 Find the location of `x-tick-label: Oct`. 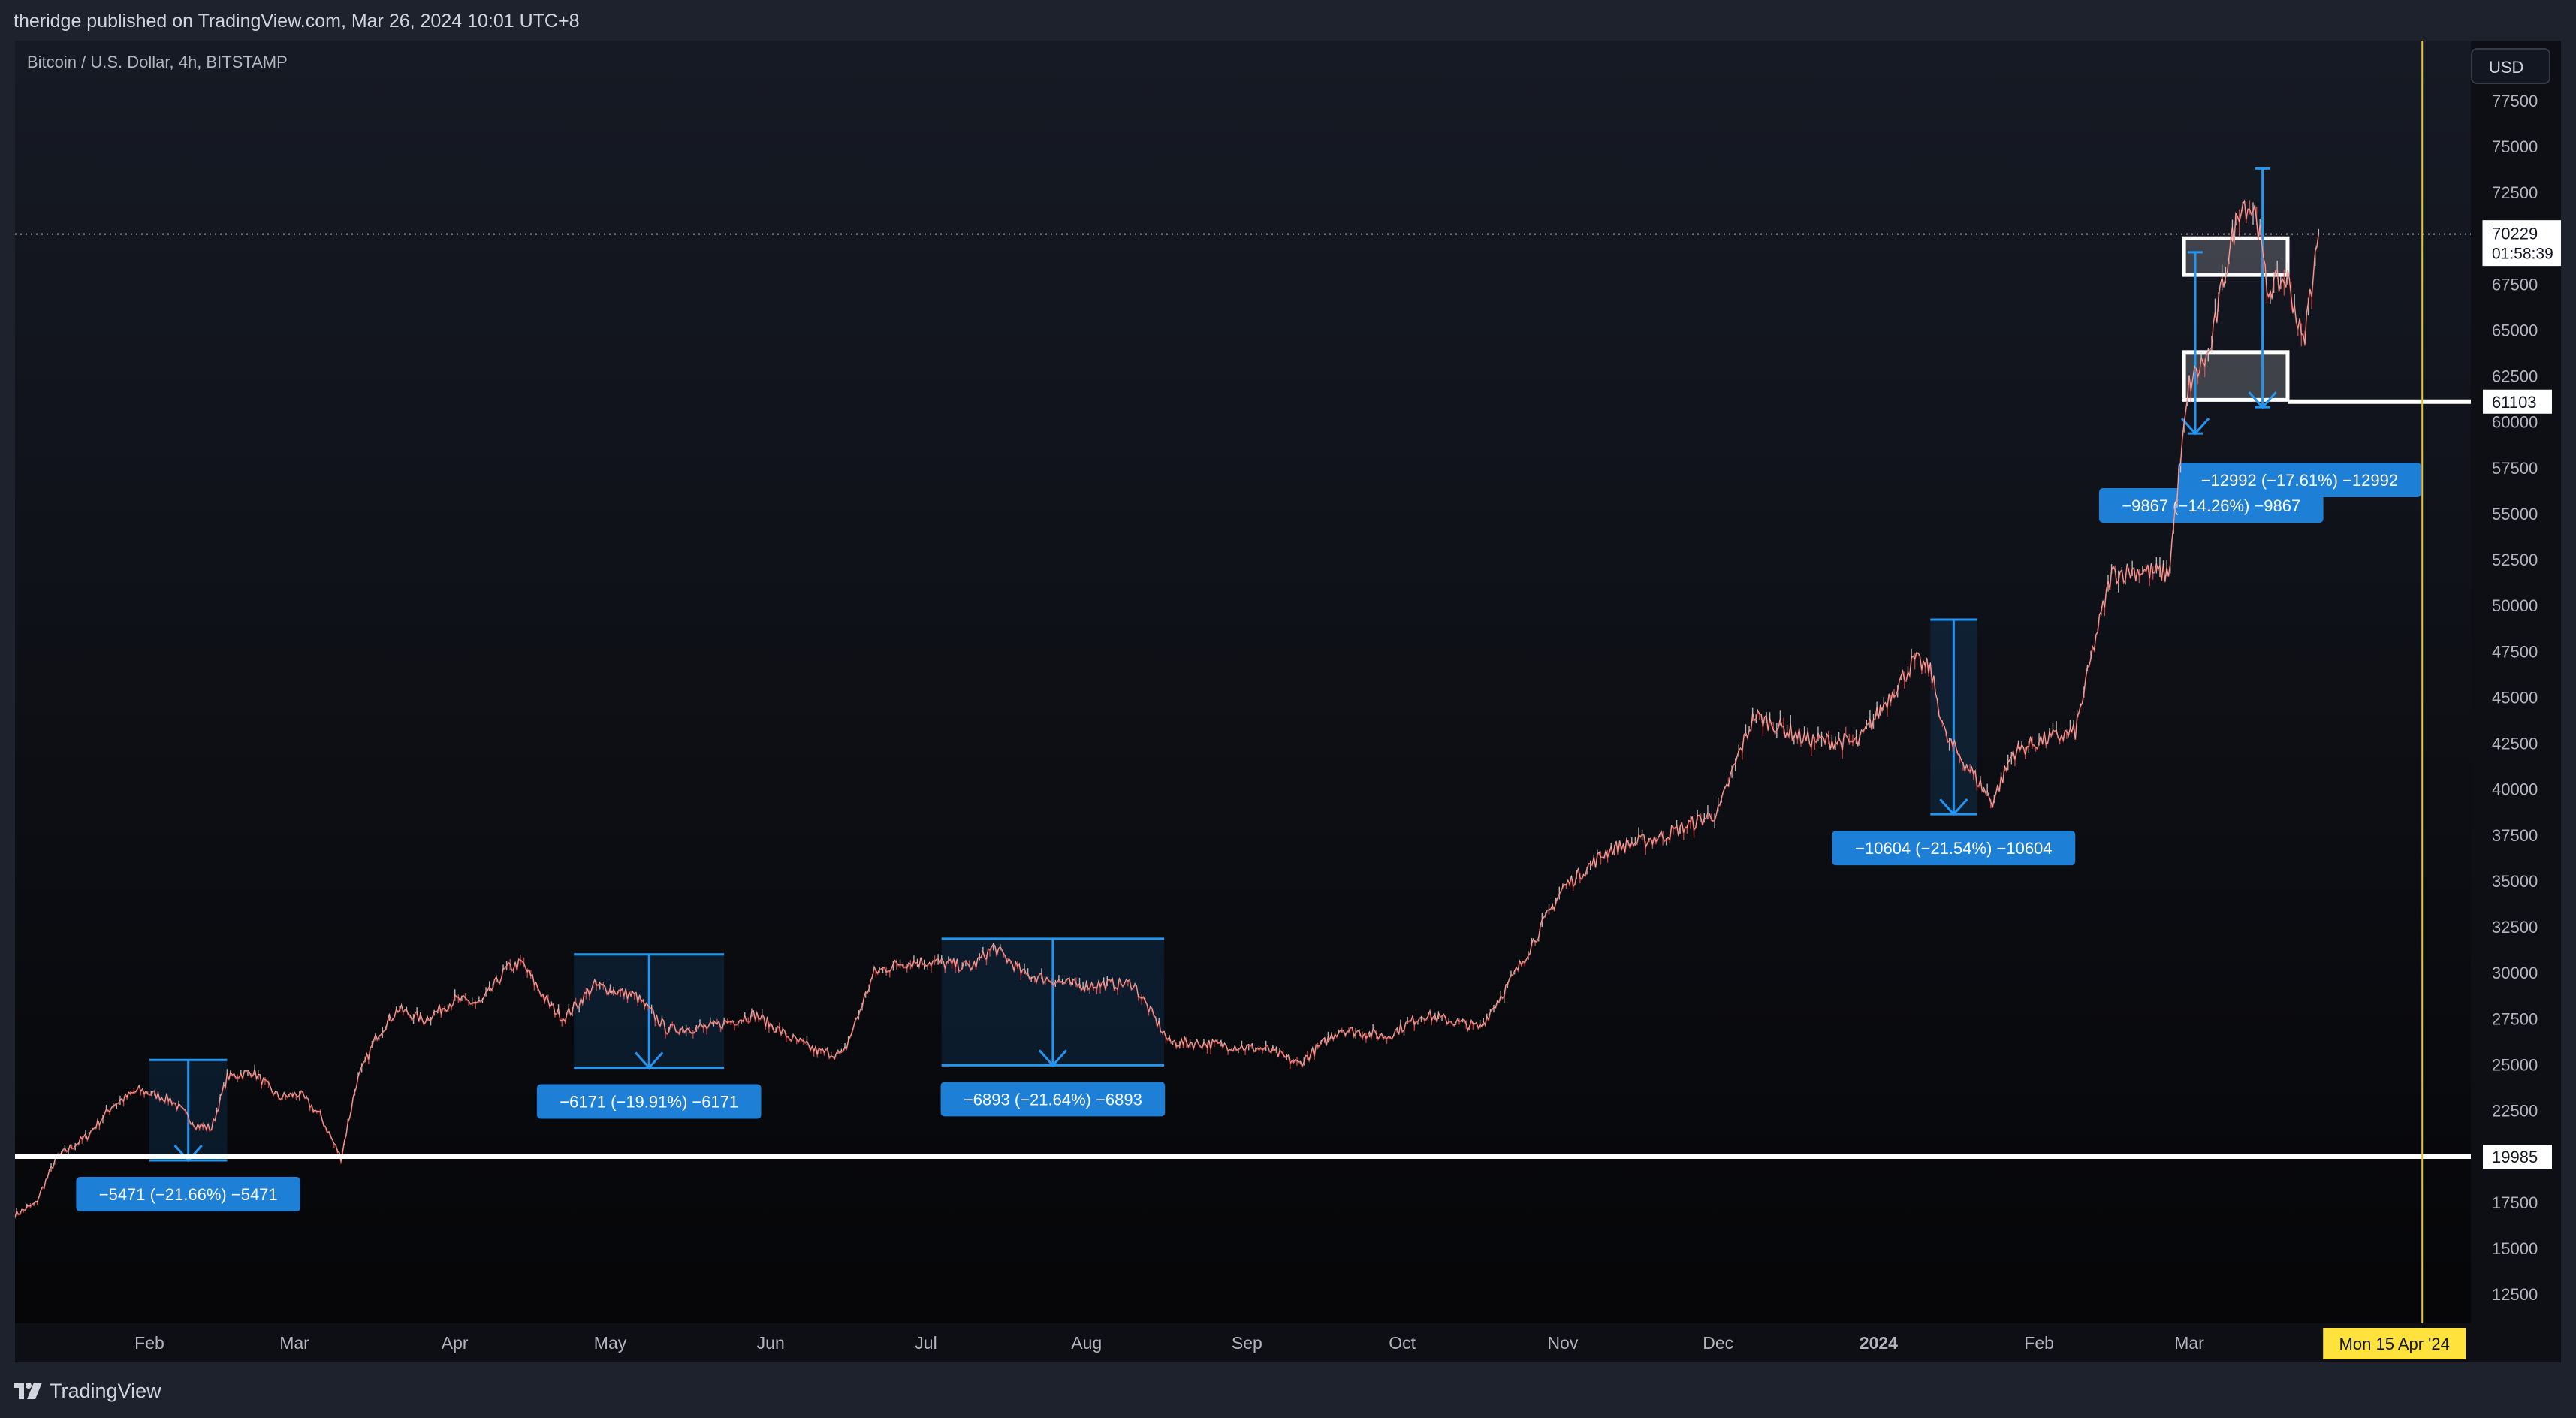

x-tick-label: Oct is located at coordinates (1402, 1343).